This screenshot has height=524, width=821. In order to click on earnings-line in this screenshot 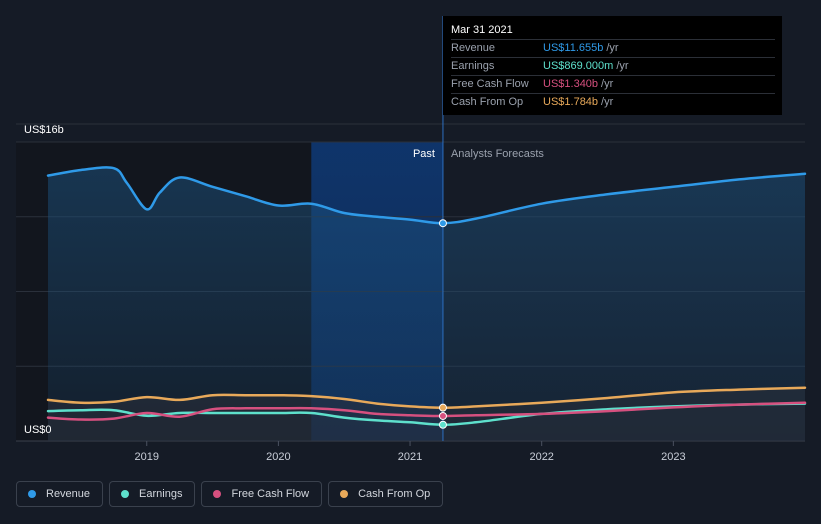, I will do `click(426, 414)`.